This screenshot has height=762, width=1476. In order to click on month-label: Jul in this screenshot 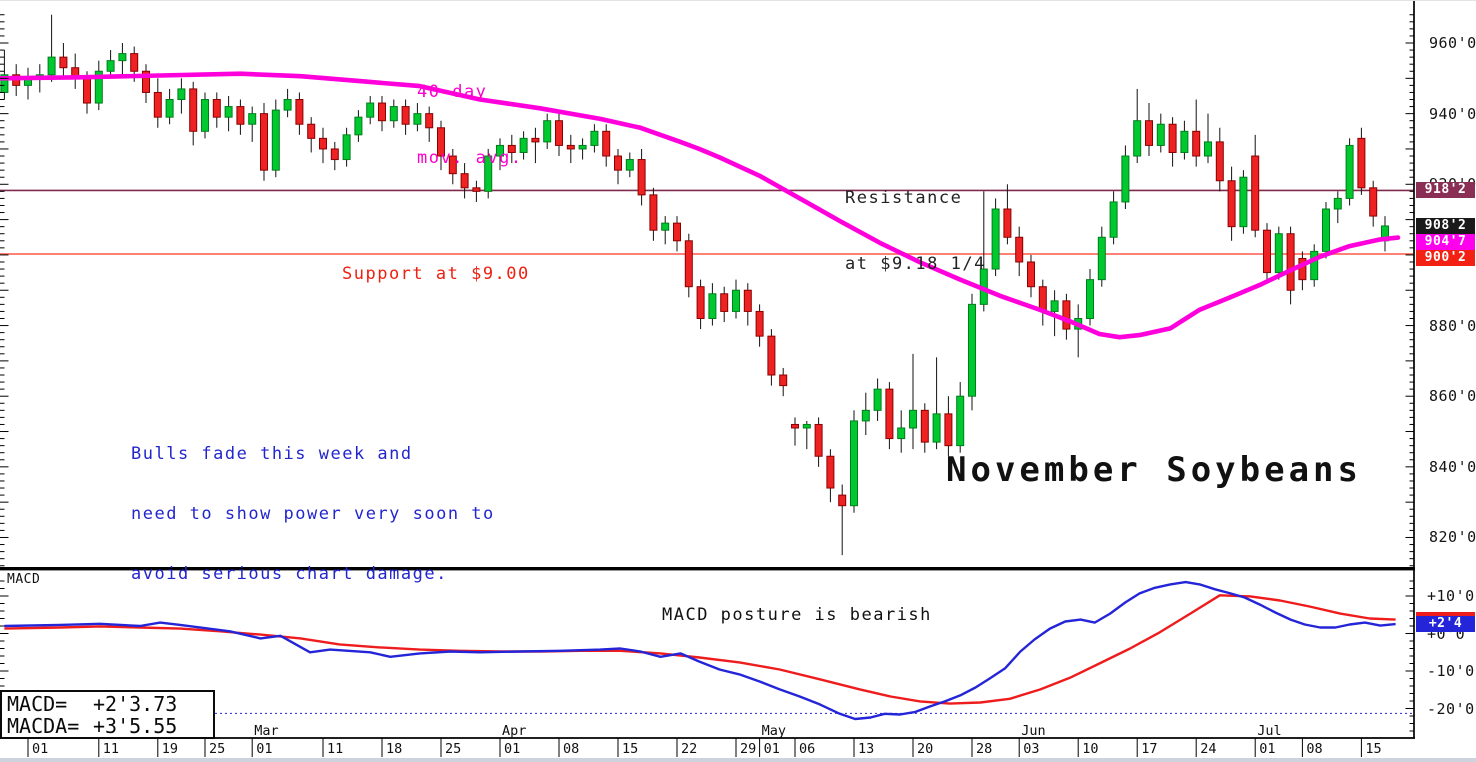, I will do `click(1269, 731)`.